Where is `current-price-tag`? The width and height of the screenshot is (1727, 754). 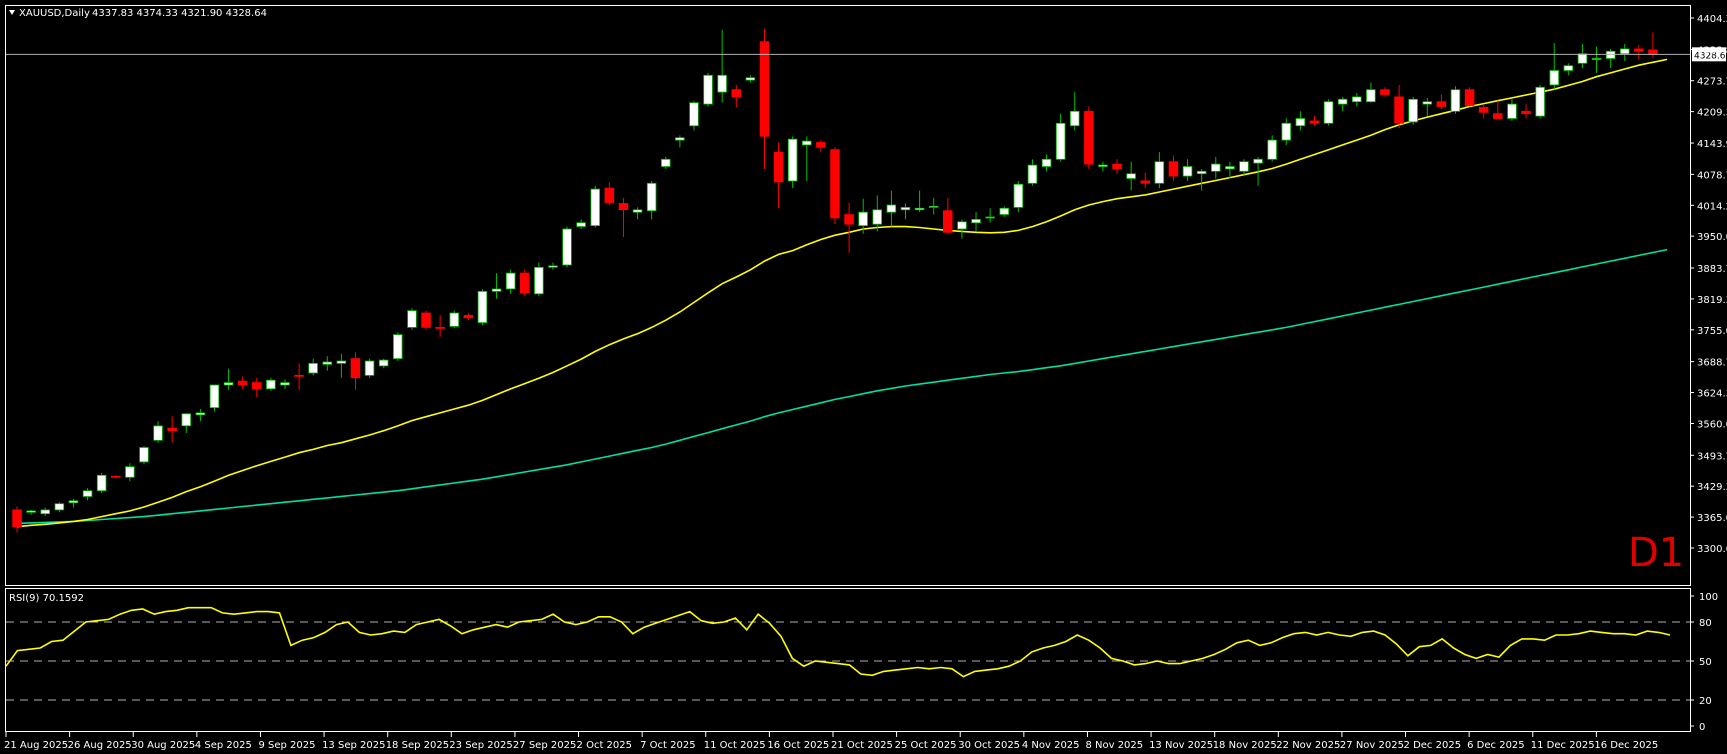 current-price-tag is located at coordinates (1709, 54).